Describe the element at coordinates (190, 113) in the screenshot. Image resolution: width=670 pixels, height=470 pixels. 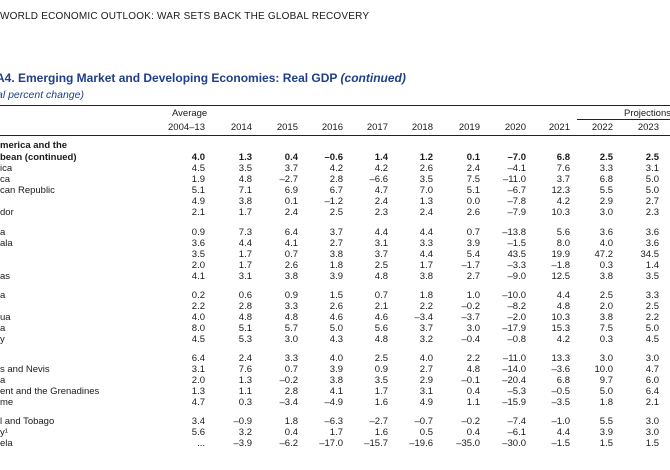
I see `average-header: Average` at that location.